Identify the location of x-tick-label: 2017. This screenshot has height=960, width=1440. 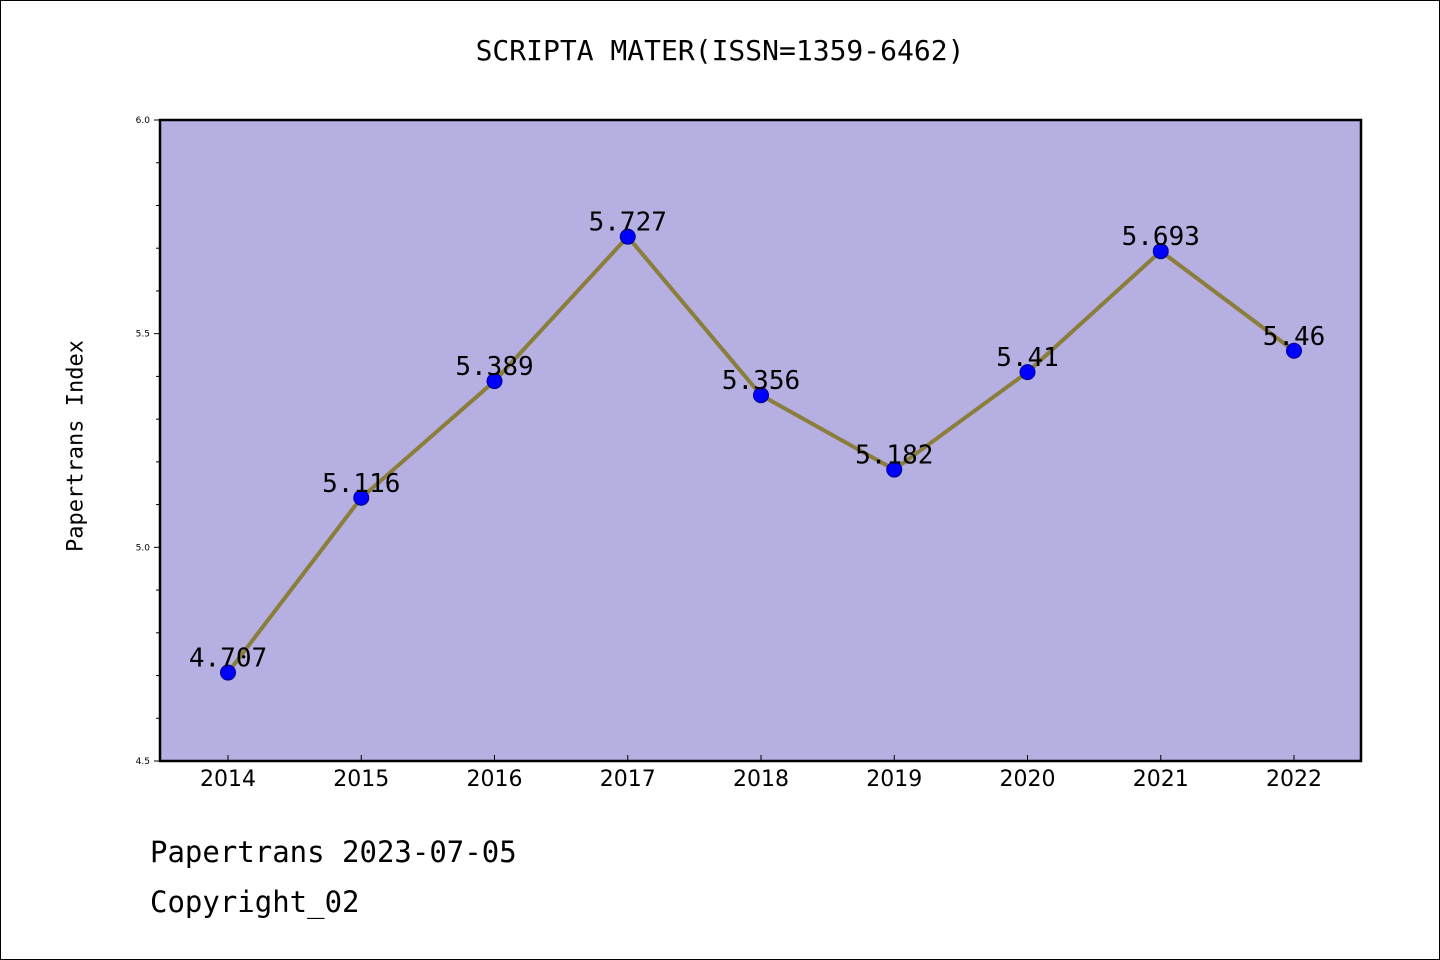
(628, 779).